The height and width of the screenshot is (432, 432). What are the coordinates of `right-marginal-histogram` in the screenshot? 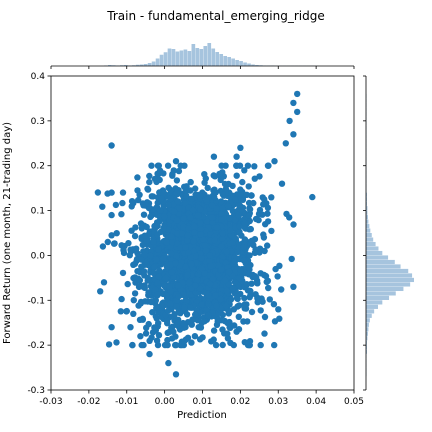 It's located at (389, 233).